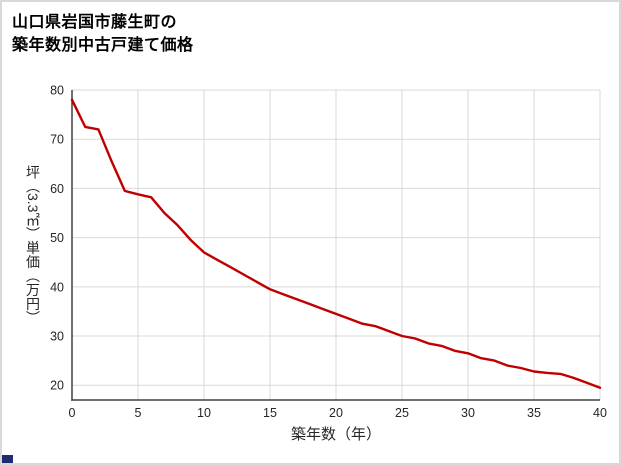 Image resolution: width=621 pixels, height=465 pixels. Describe the element at coordinates (402, 413) in the screenshot. I see `svg-text: 25` at that location.